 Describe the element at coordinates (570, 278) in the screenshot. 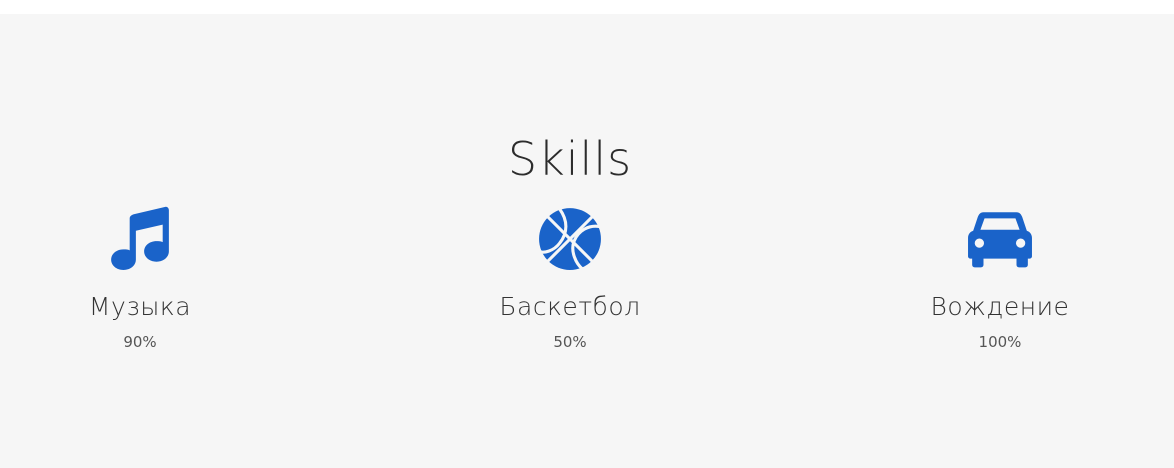

I see `skill-item-basketball: Баскетбол 50%` at that location.